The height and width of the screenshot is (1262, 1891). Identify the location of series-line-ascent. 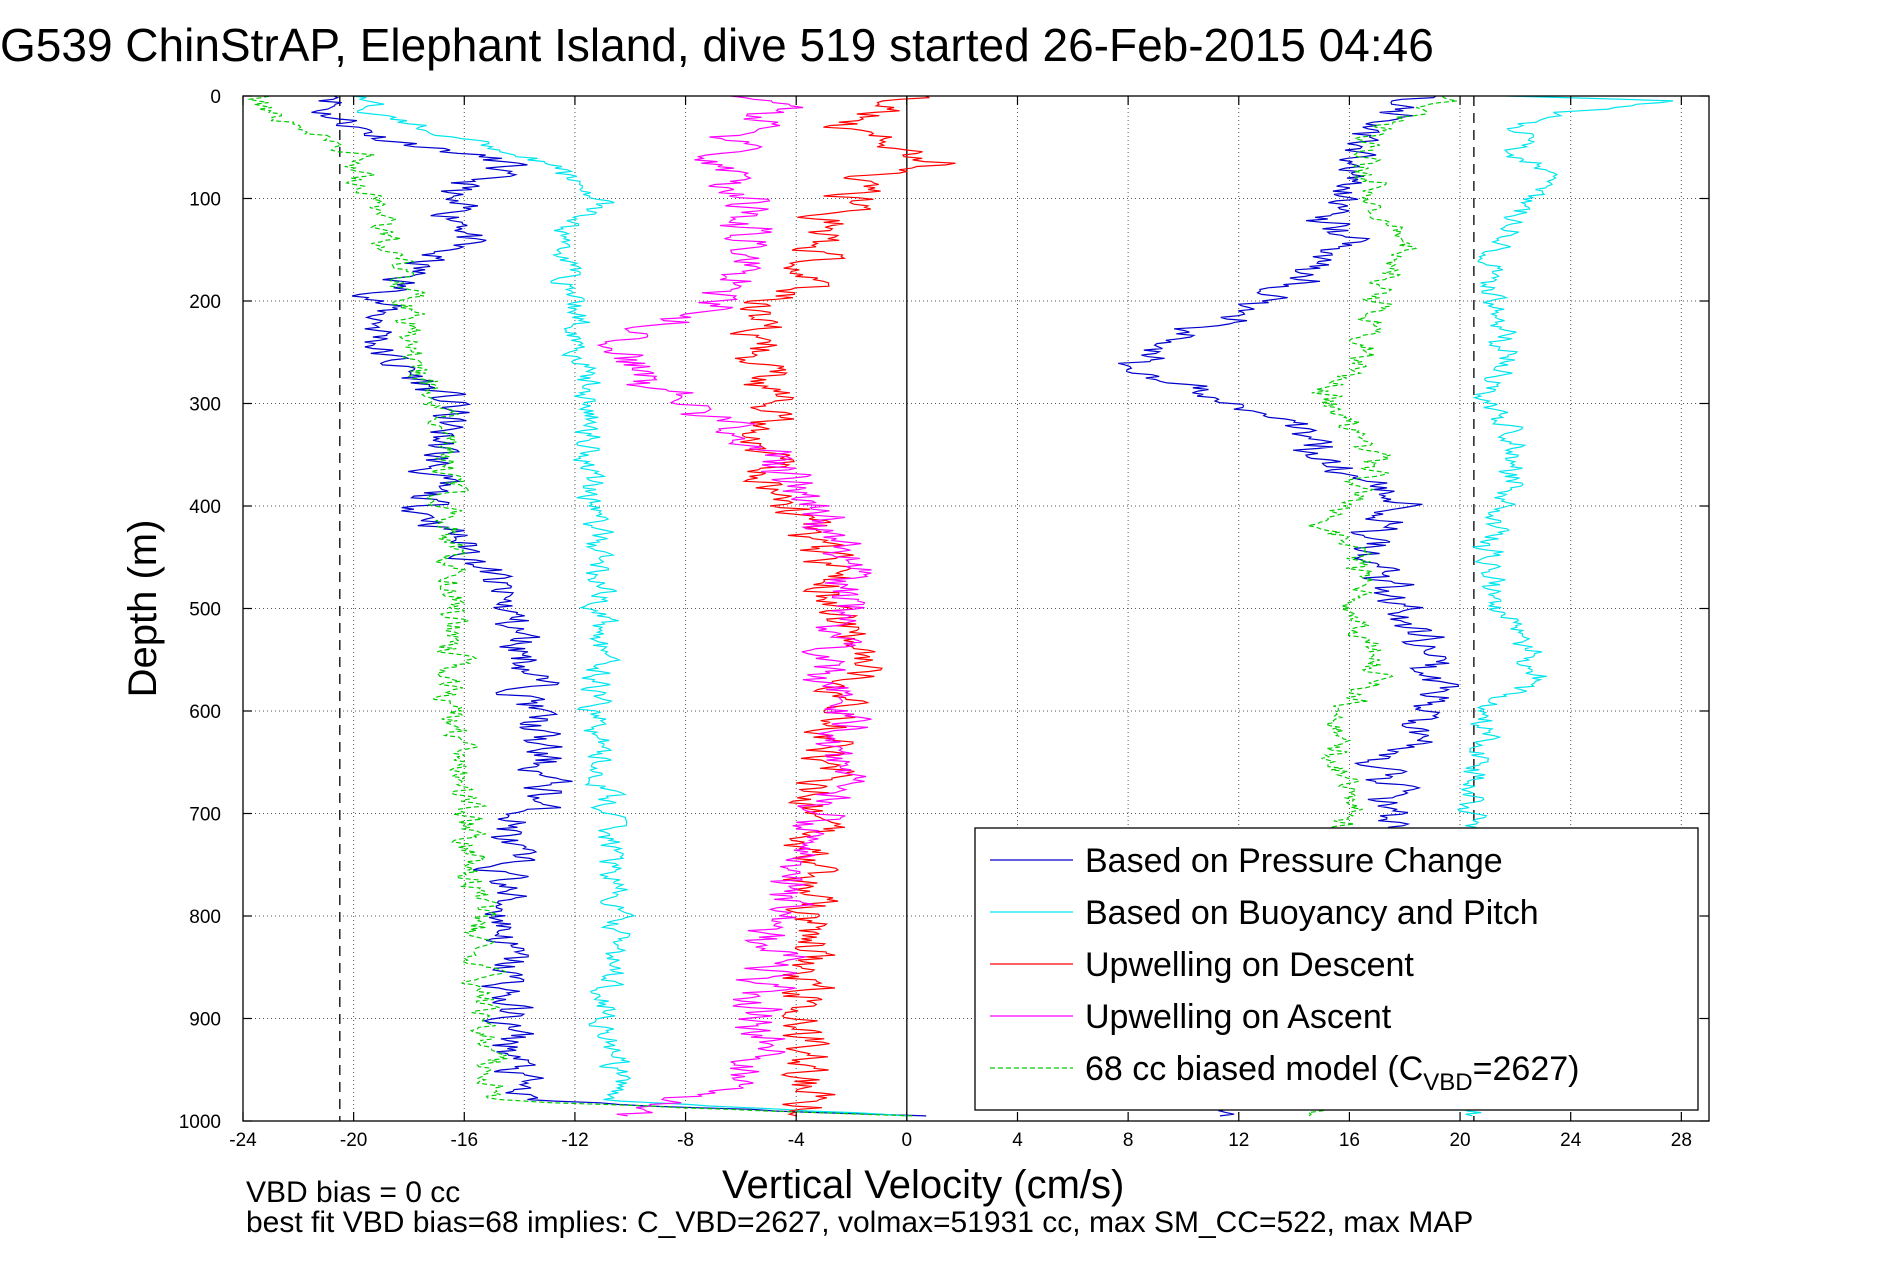
(734, 606).